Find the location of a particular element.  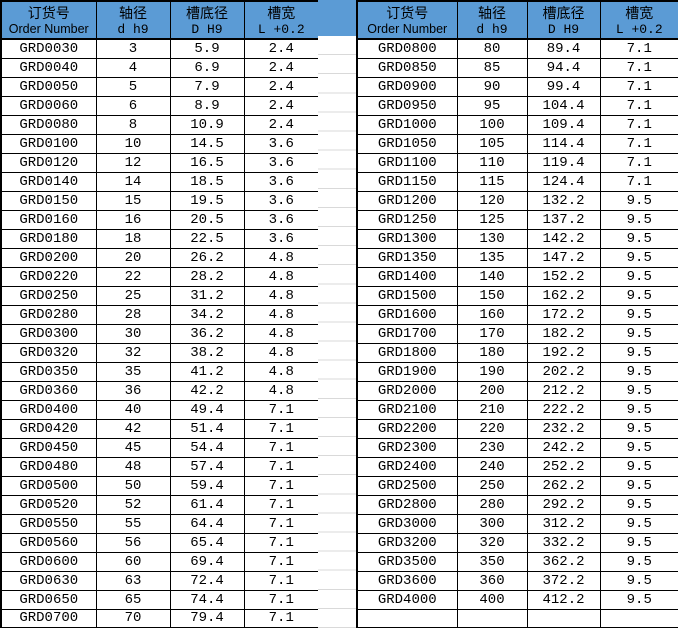

cell-order-number: GRD0550 is located at coordinates (48, 523).